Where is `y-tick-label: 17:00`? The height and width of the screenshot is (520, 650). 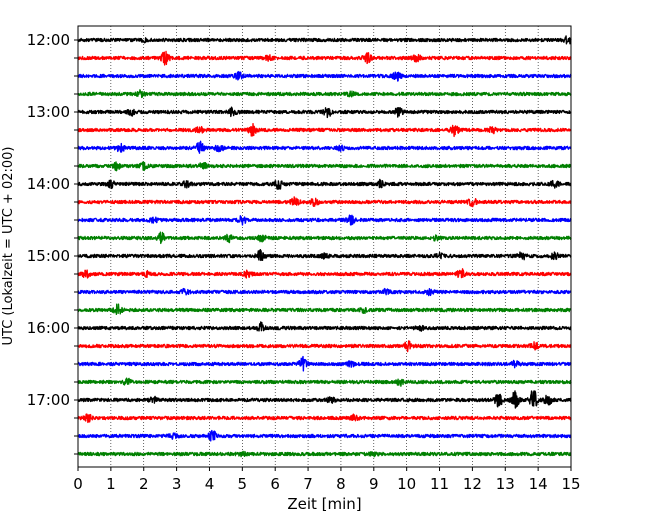
y-tick-label: 17:00 is located at coordinates (48, 400).